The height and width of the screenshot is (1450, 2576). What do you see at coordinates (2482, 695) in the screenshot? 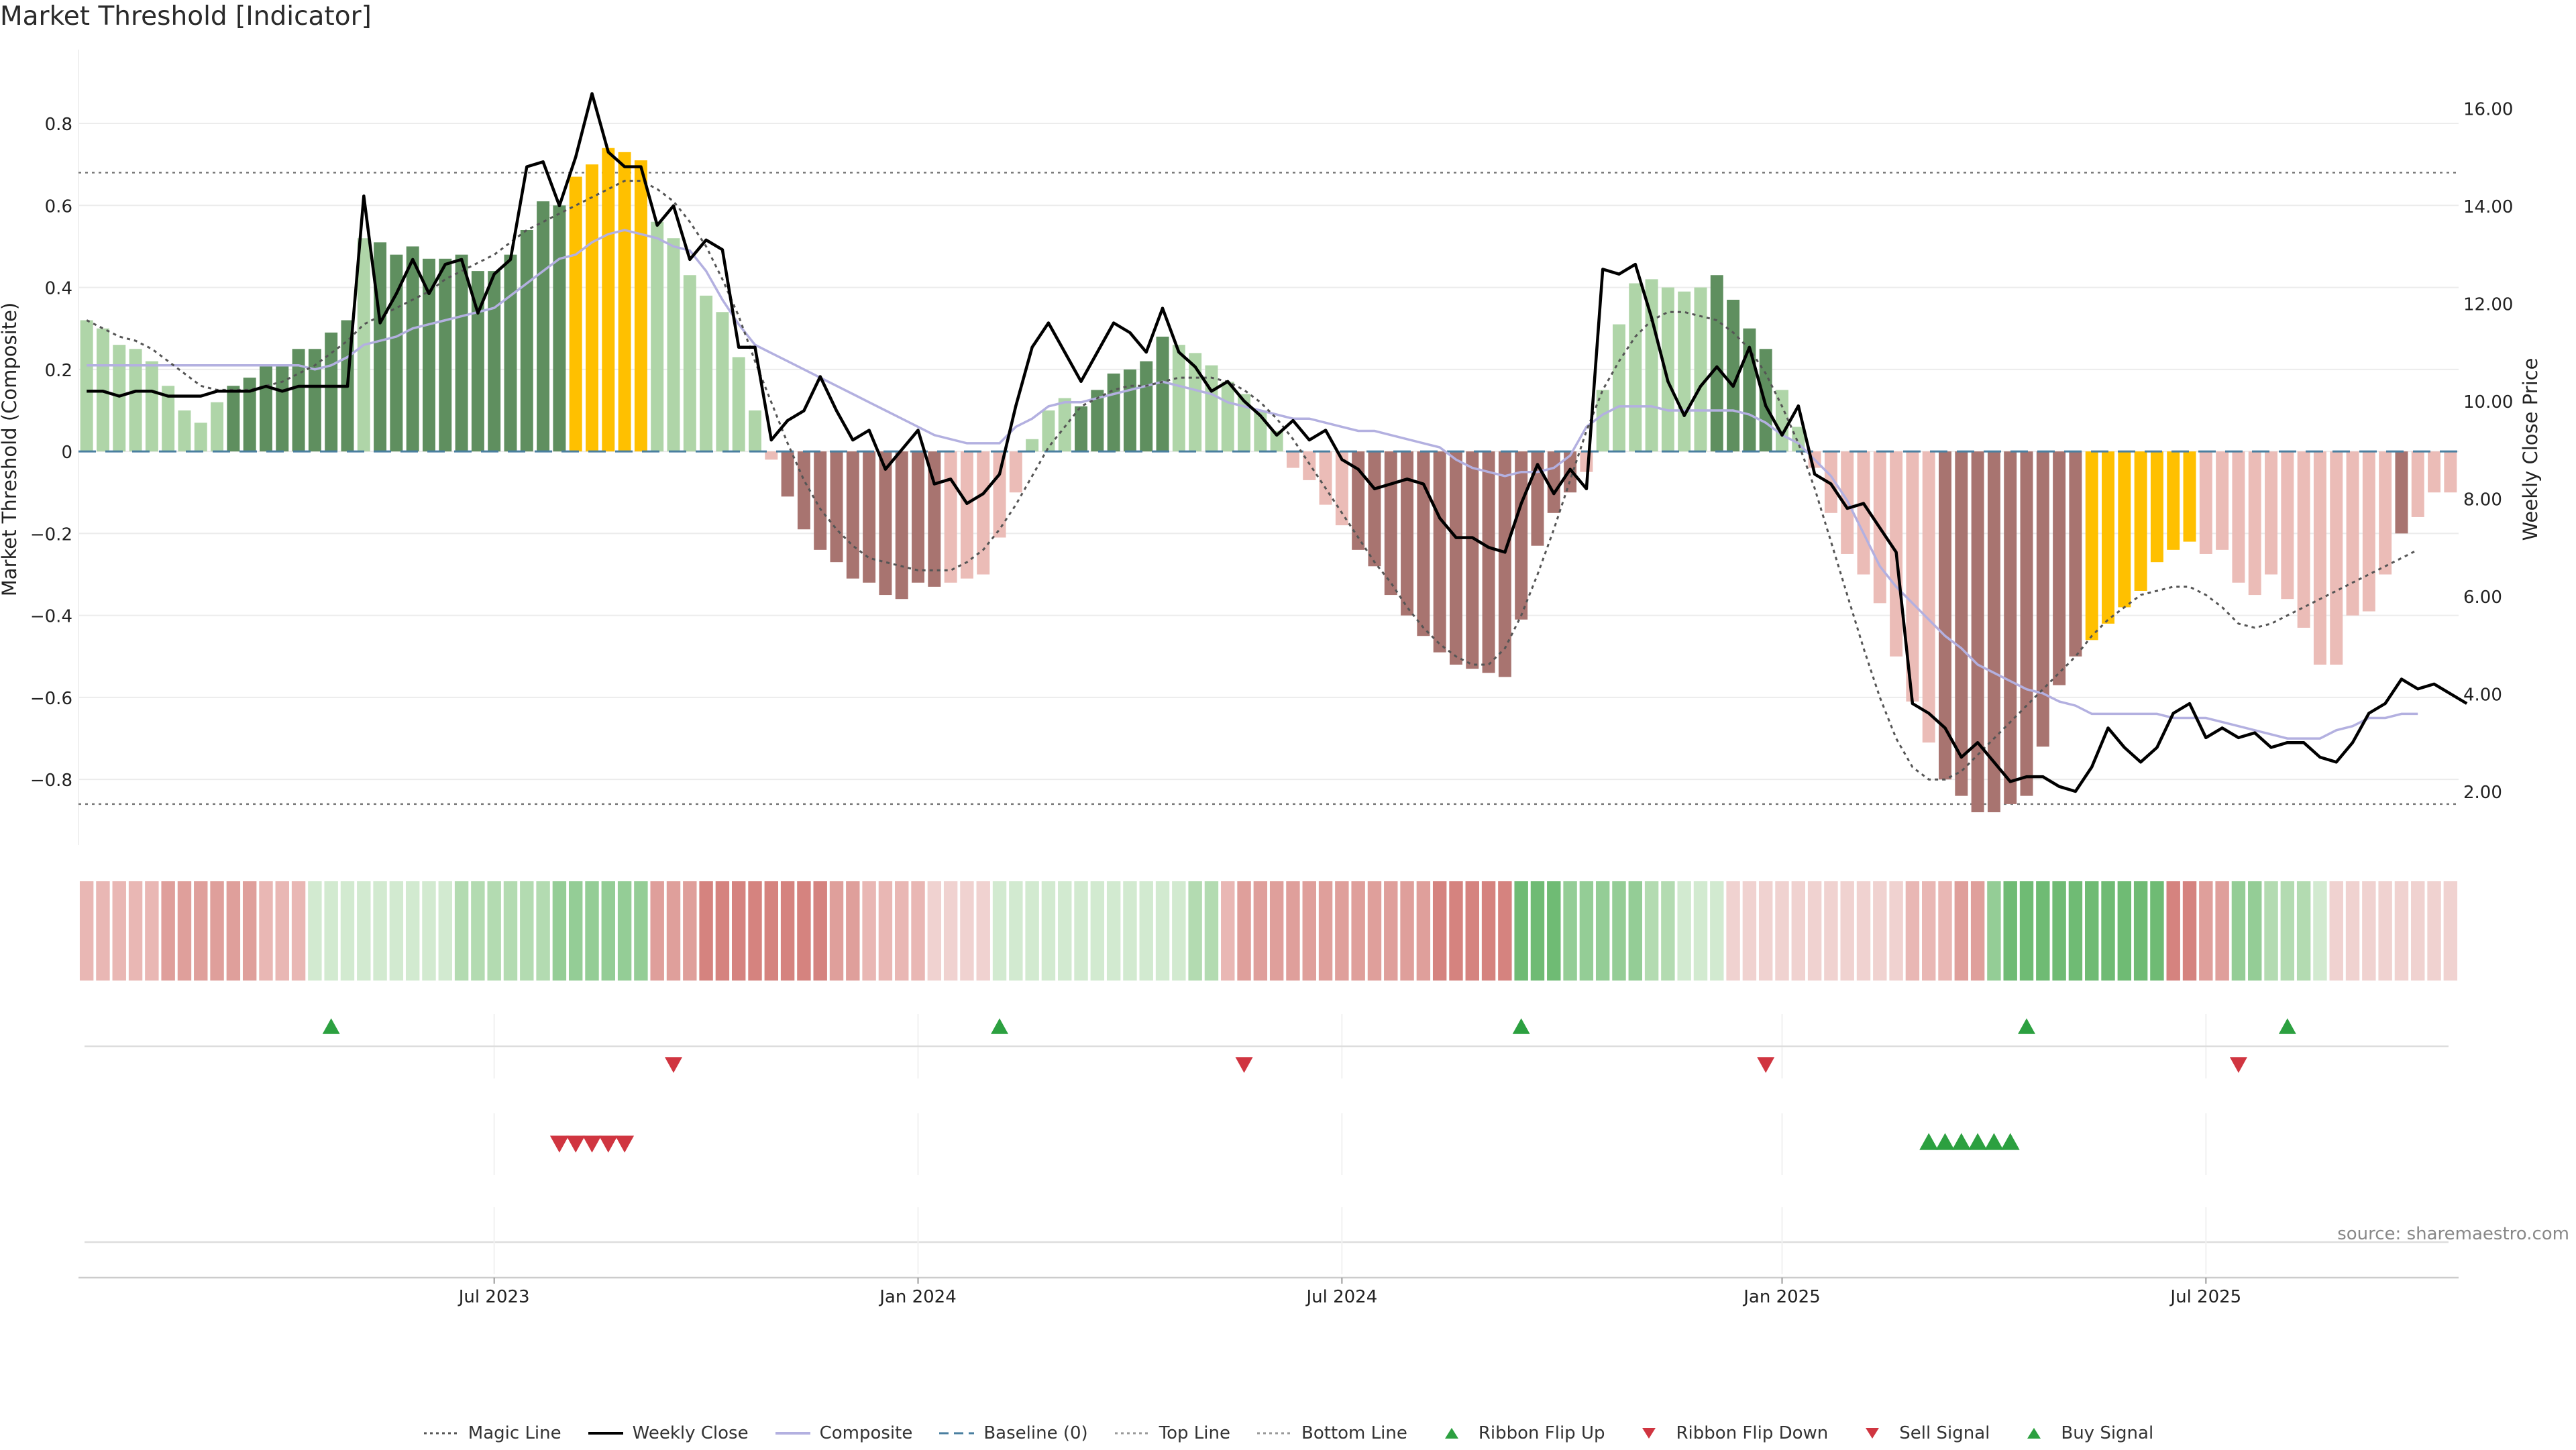
I see `y-right-tick-label: 4.00` at bounding box center [2482, 695].